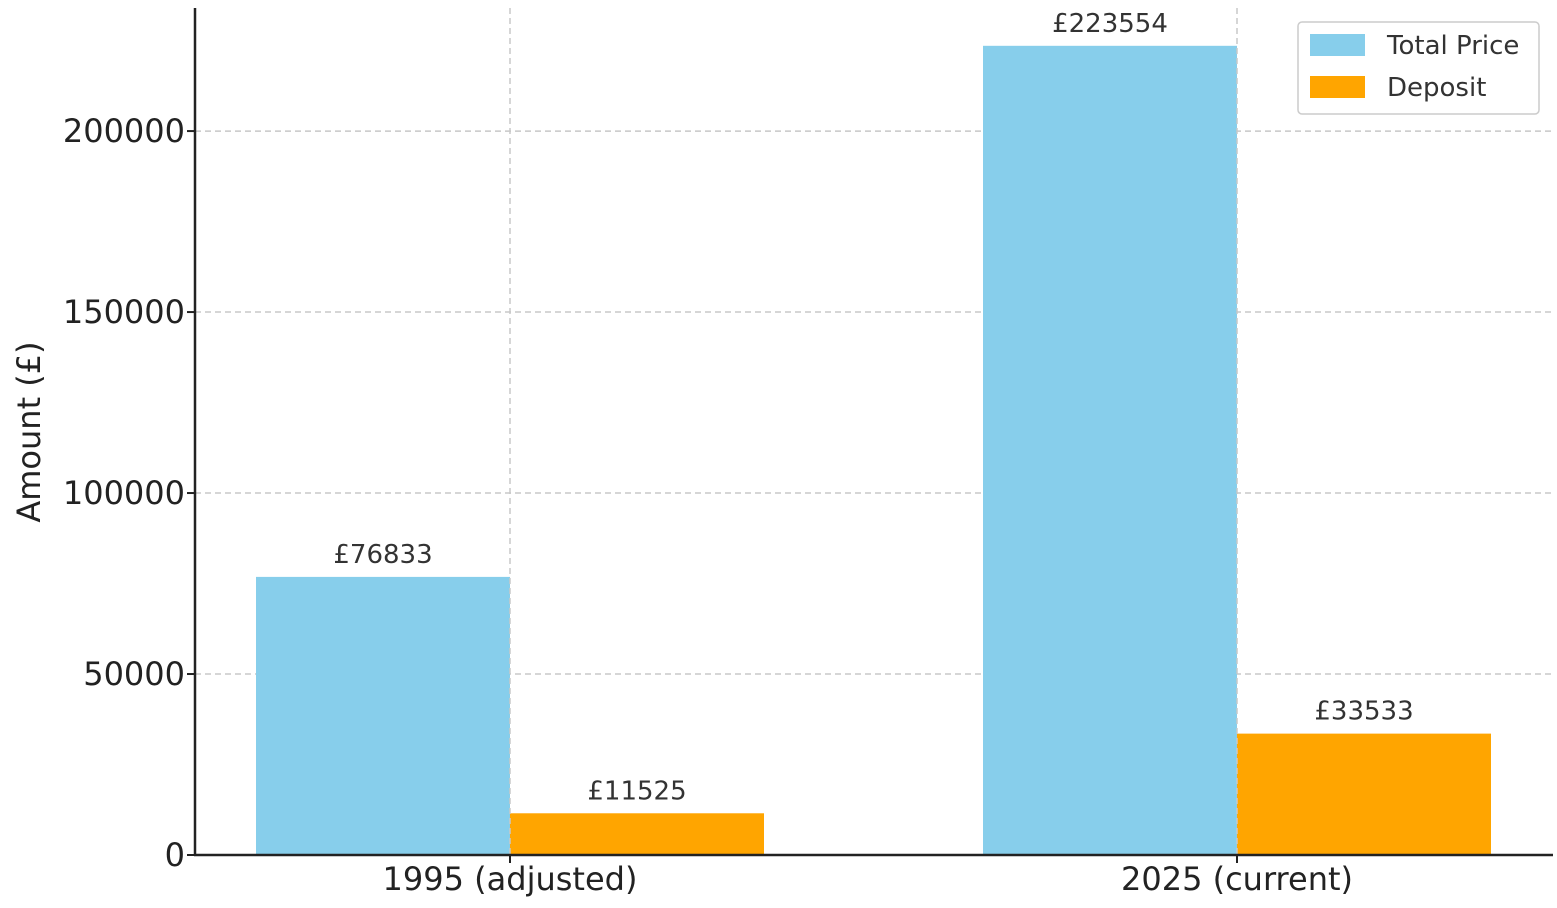 The height and width of the screenshot is (908, 1557). What do you see at coordinates (134, 674) in the screenshot?
I see `y-tick-label: 50000` at bounding box center [134, 674].